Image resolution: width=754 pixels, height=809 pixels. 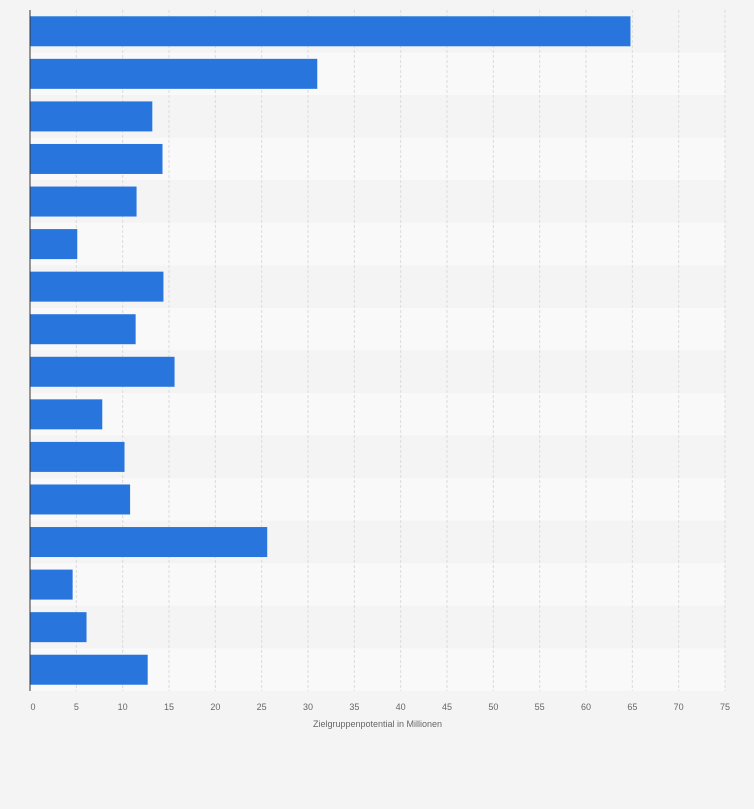 I want to click on x-tick-label: 50, so click(x=493, y=707).